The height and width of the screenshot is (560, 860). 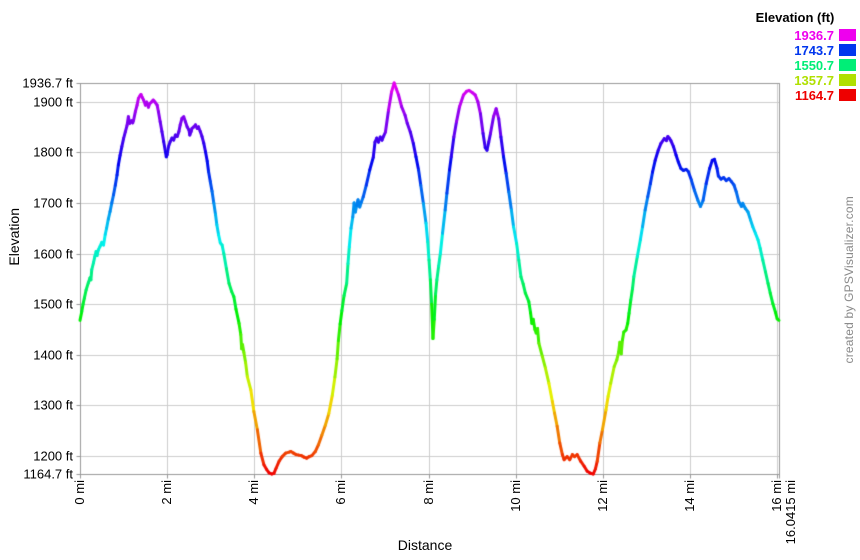 I want to click on legend-value: 1550.7, so click(x=814, y=65).